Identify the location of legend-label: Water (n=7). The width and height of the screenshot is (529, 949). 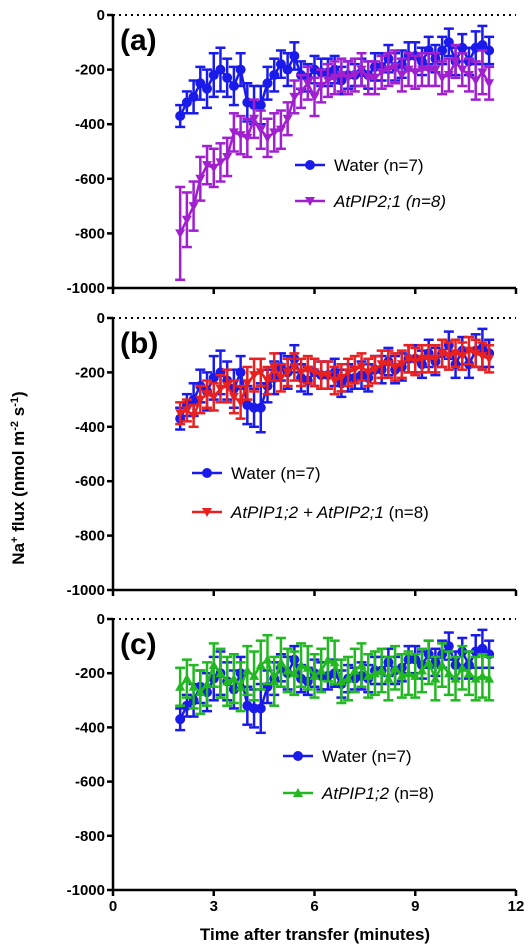
(276, 473).